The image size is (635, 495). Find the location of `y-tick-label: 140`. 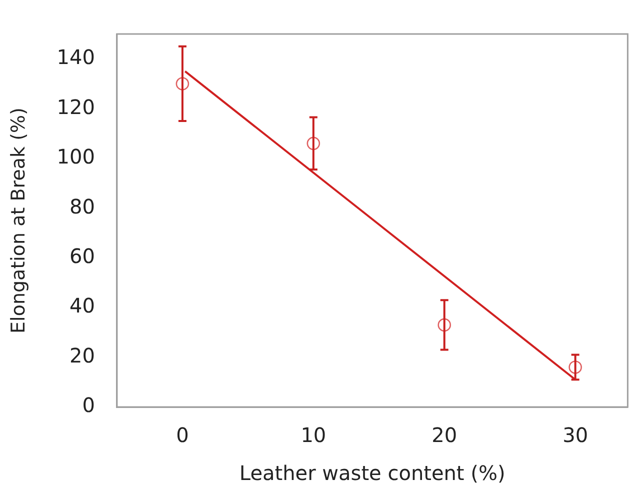

y-tick-label: 140 is located at coordinates (75, 57).